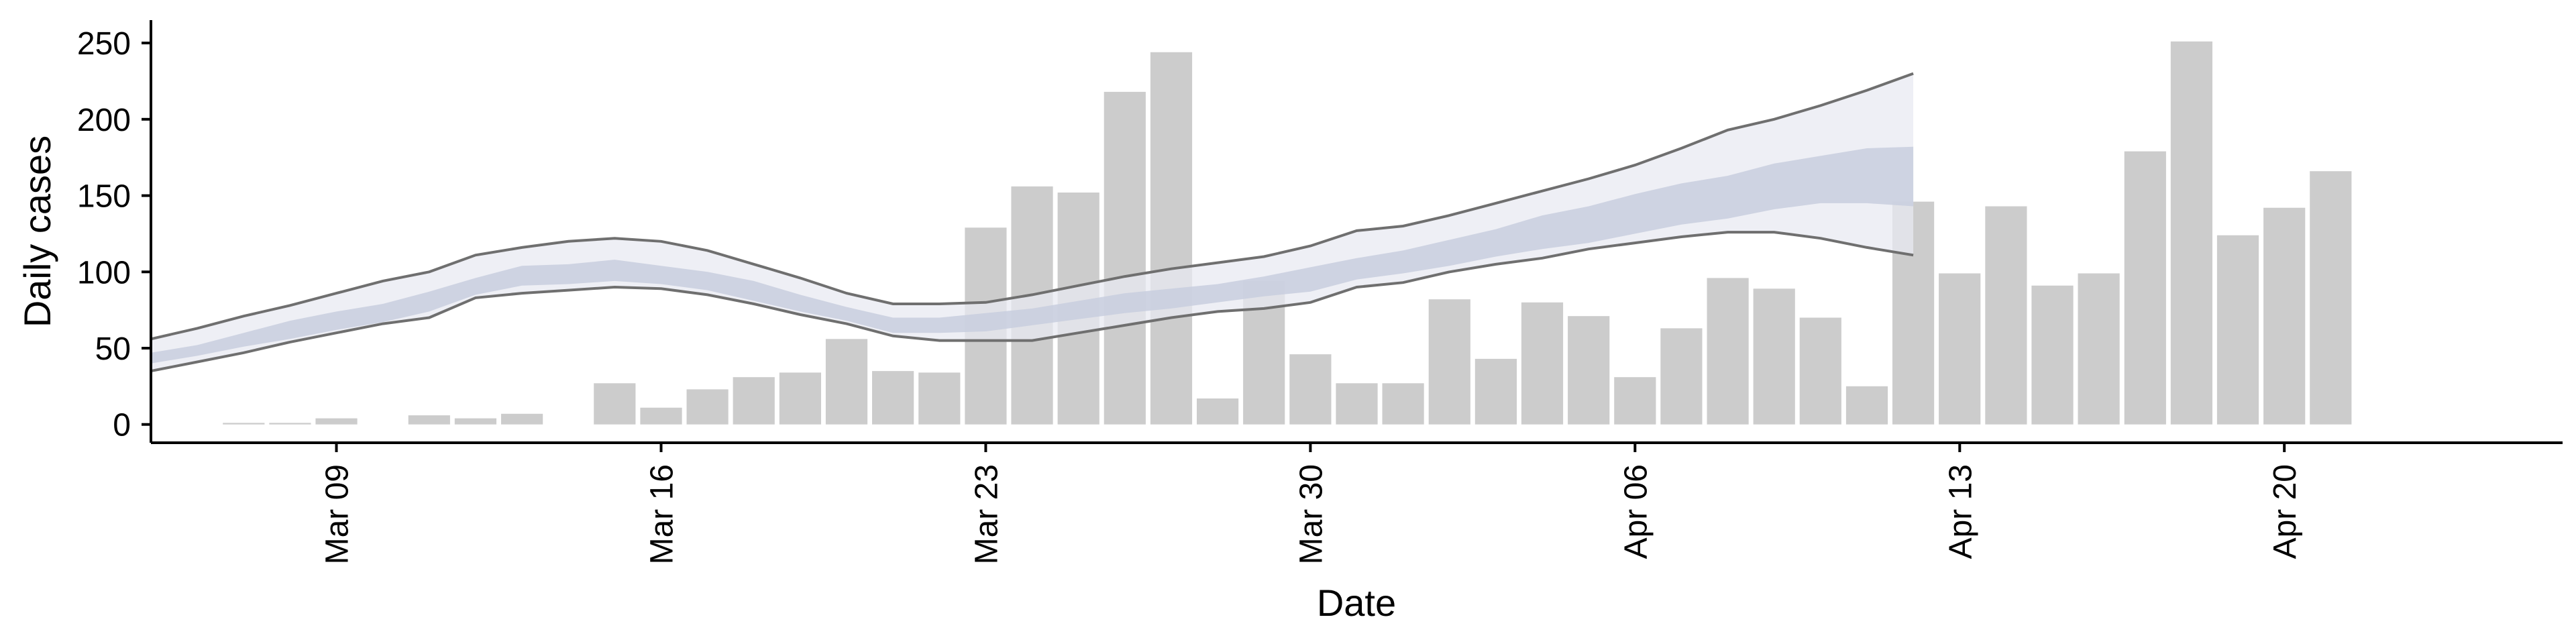 Image resolution: width=2576 pixels, height=644 pixels. What do you see at coordinates (114, 234) in the screenshot?
I see `y-ticks: 0 50 100 150 200 250` at bounding box center [114, 234].